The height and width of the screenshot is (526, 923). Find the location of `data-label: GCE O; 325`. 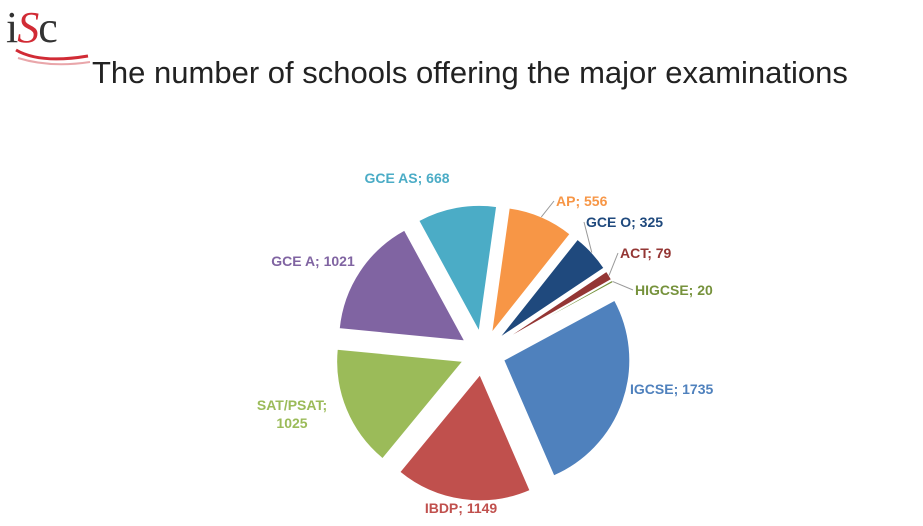

data-label: GCE O; 325 is located at coordinates (624, 222).